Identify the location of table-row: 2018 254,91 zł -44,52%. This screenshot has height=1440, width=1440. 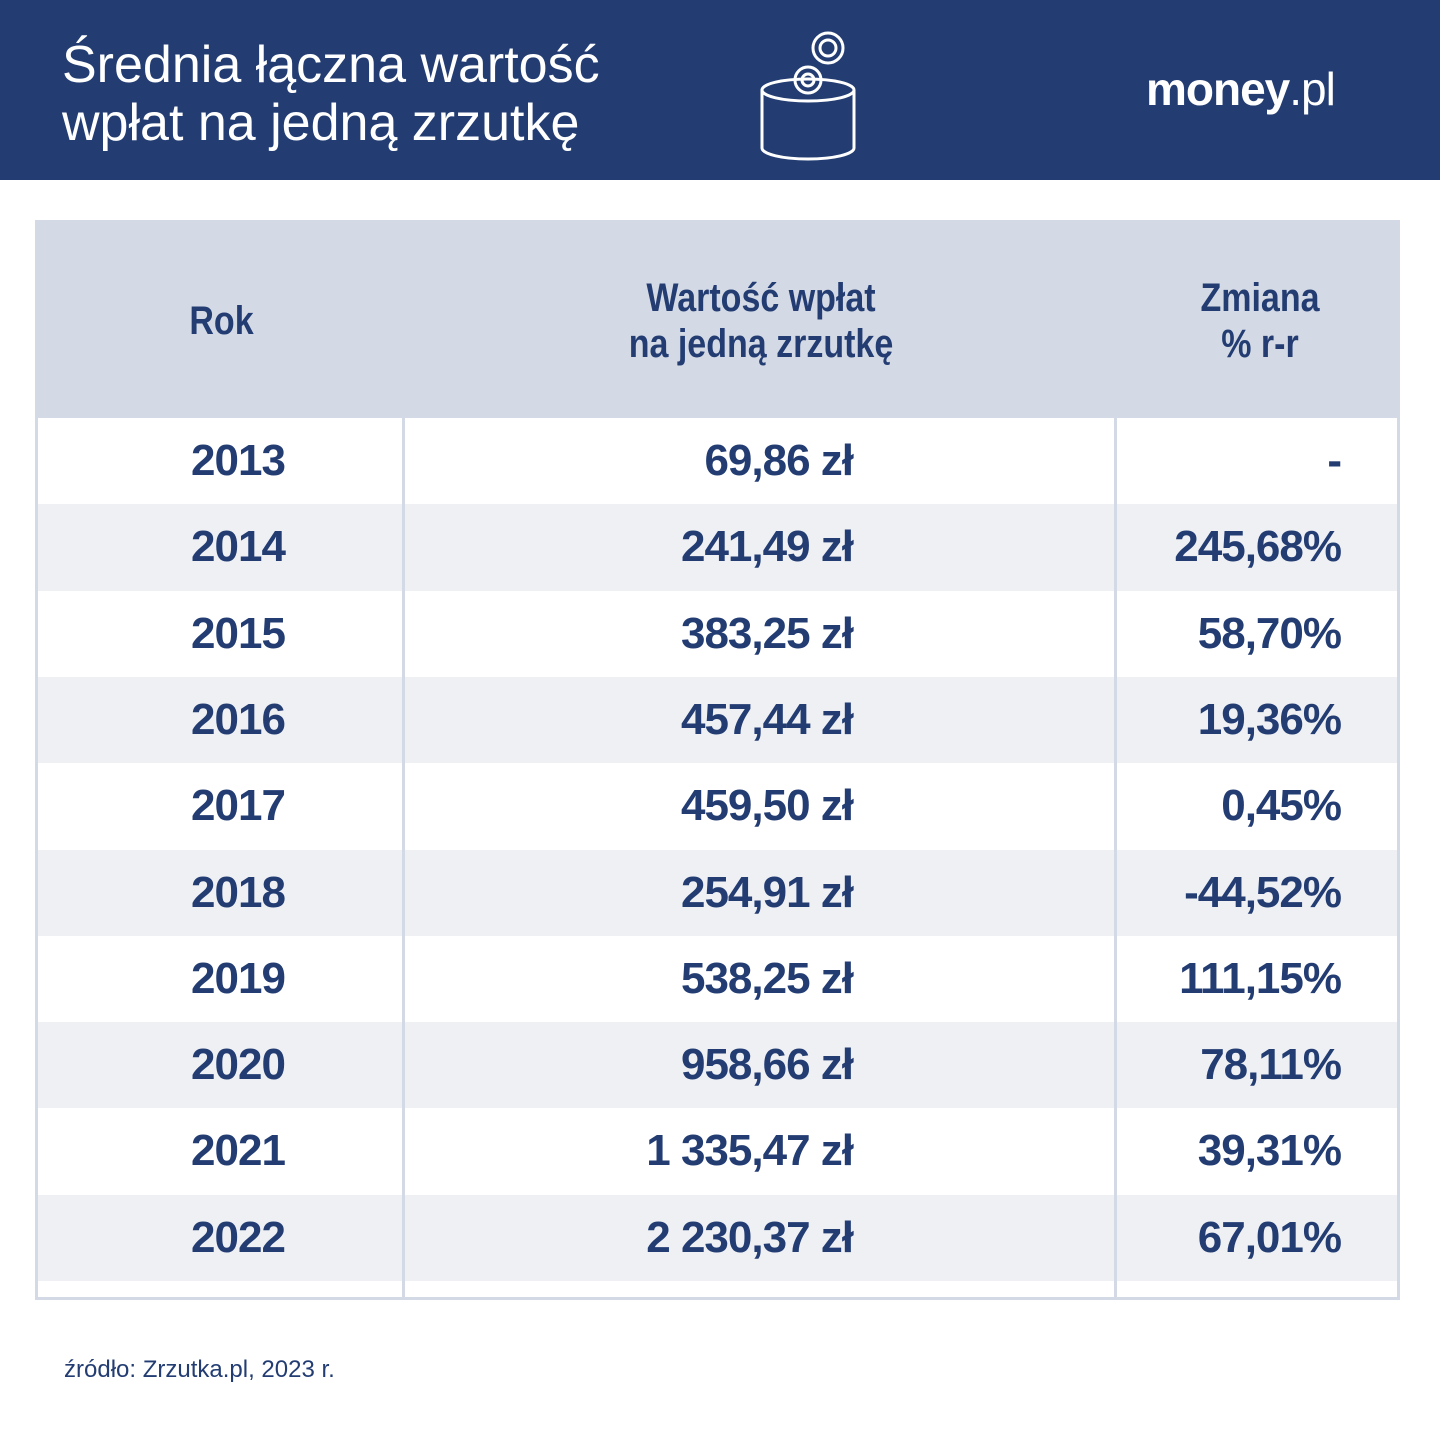
(717, 892).